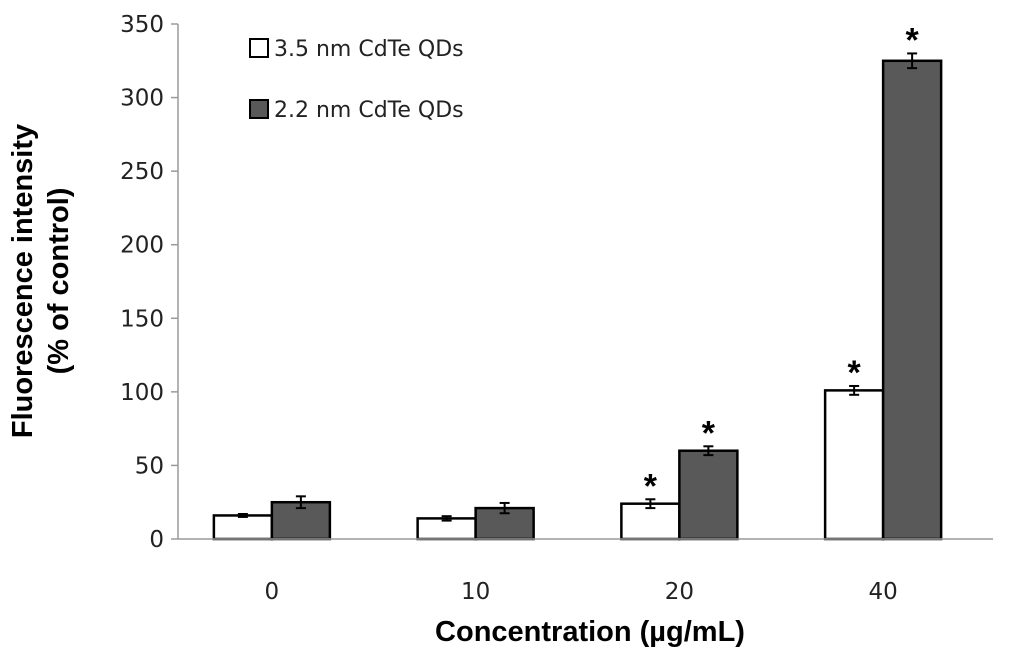  Describe the element at coordinates (475, 592) in the screenshot. I see `x-tick-label-10: 10` at that location.